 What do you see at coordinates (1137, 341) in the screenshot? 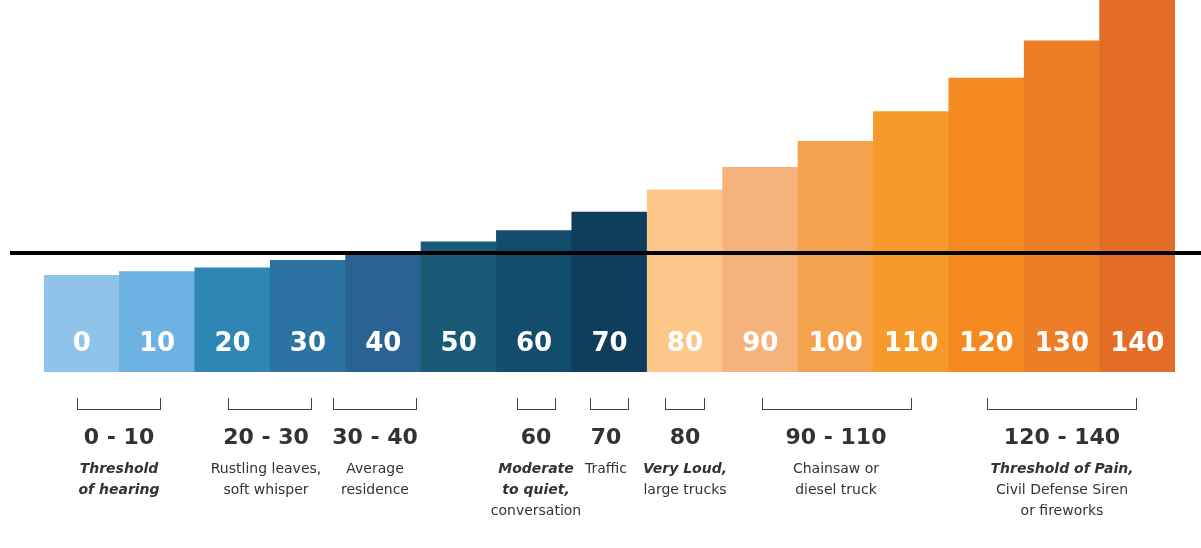
I see `x-tick-label: 140` at bounding box center [1137, 341].